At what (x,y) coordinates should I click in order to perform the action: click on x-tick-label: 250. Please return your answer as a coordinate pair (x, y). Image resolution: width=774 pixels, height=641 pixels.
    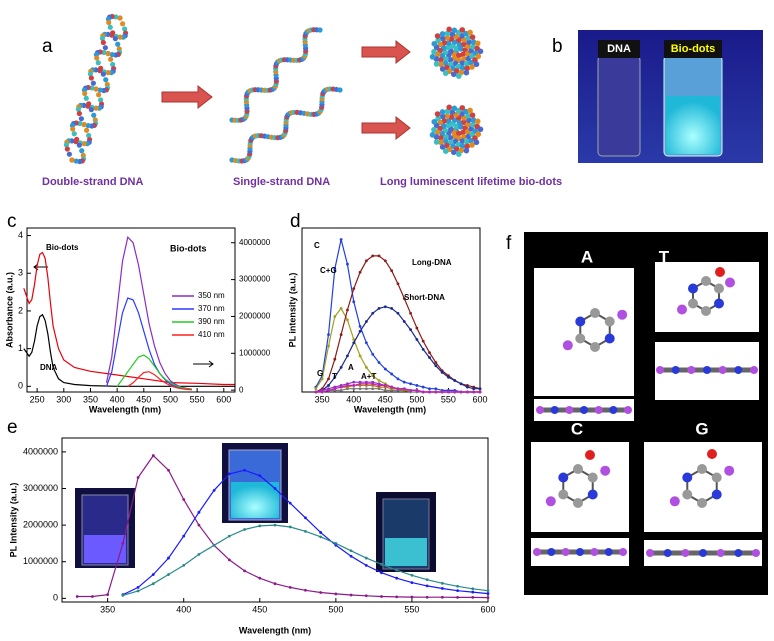
    Looking at the image, I should click on (37, 399).